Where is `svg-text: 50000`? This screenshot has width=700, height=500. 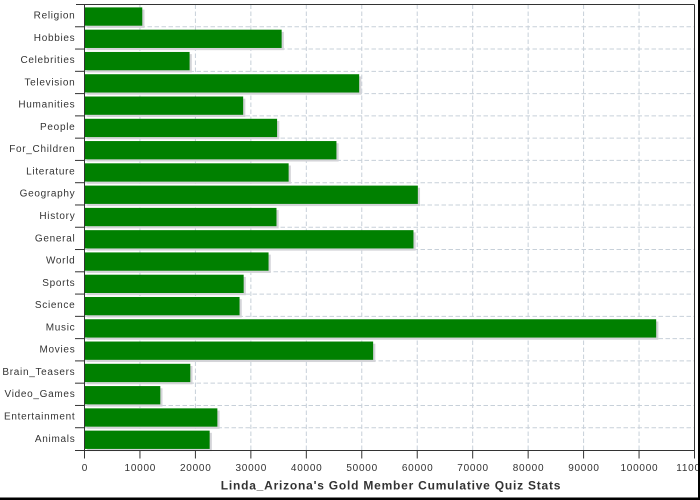 svg-text: 50000 is located at coordinates (362, 468).